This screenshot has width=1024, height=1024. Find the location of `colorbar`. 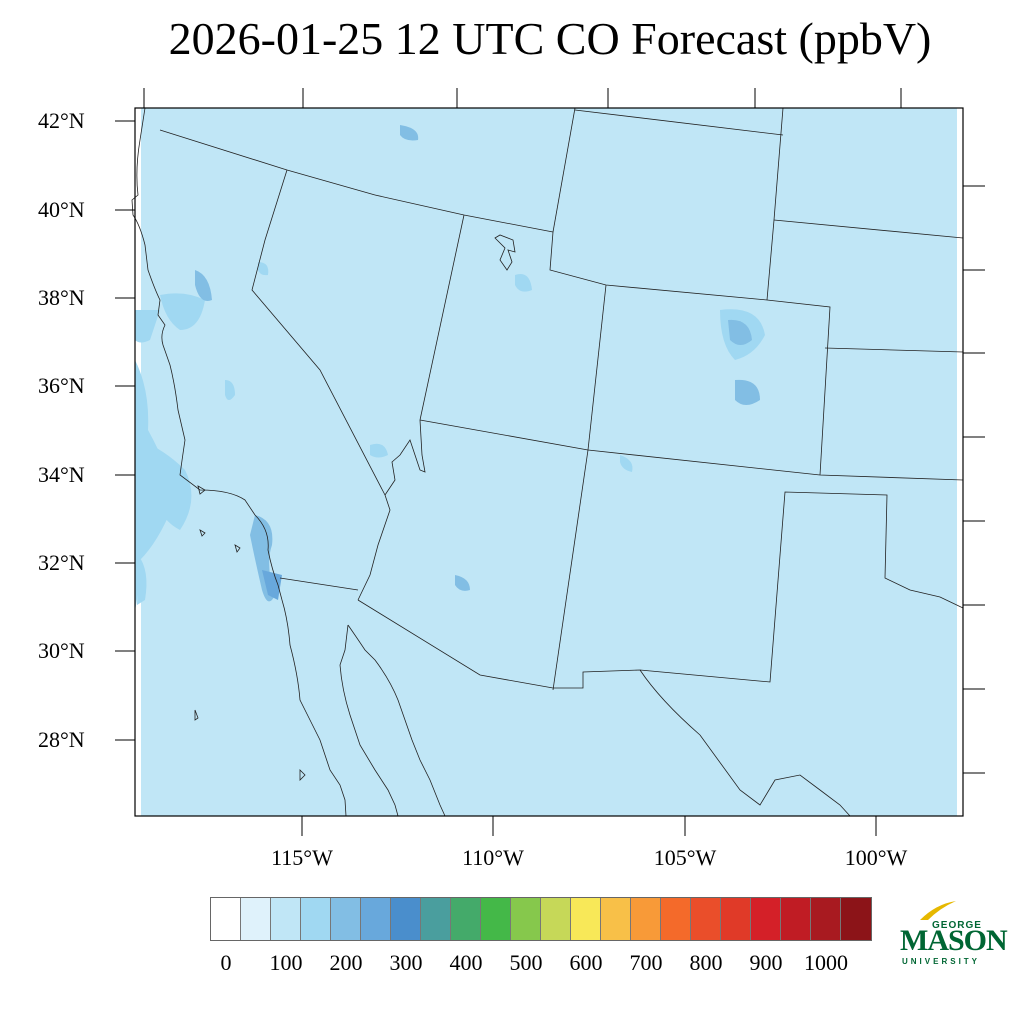

colorbar is located at coordinates (541, 919).